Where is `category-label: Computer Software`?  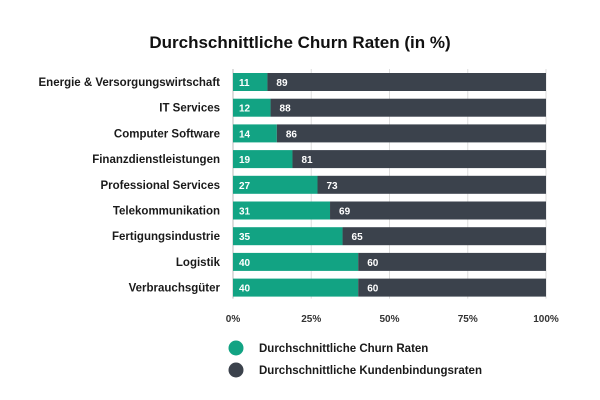 category-label: Computer Software is located at coordinates (167, 134).